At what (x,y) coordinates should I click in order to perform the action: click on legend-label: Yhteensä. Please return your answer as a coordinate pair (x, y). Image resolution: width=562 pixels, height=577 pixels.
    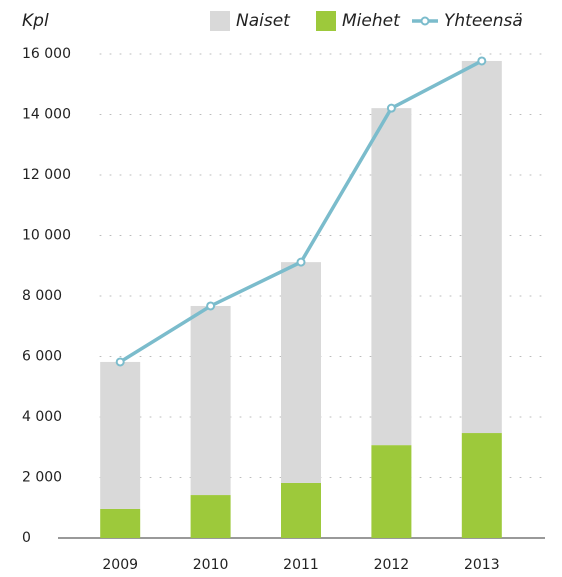
    Looking at the image, I should click on (483, 21).